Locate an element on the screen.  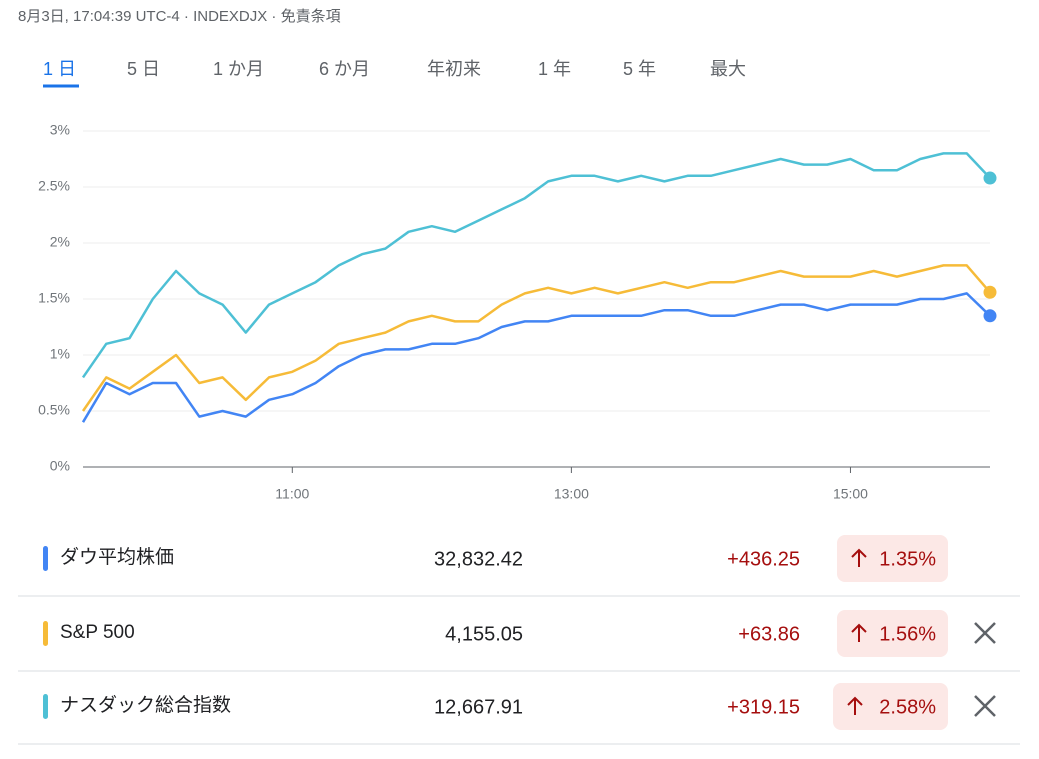
x-tick-label: 11:00 is located at coordinates (292, 494).